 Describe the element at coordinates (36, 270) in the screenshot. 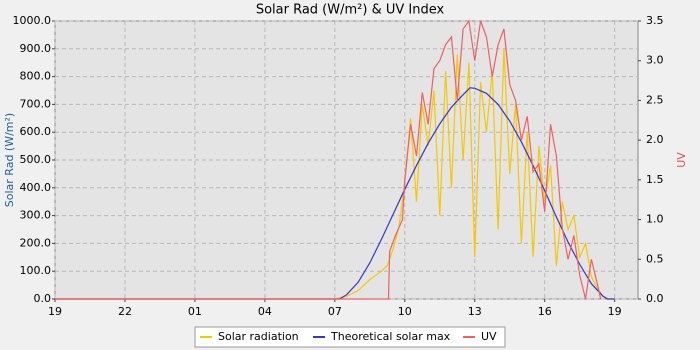

I see `y-tick-label: 100.0` at that location.